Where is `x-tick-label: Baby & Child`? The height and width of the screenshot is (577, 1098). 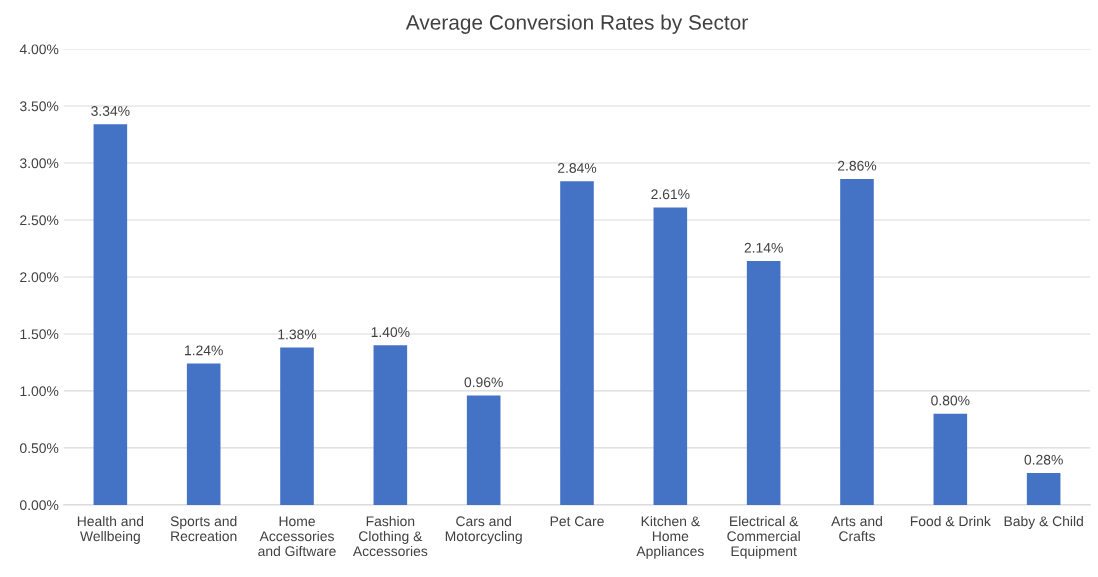 x-tick-label: Baby & Child is located at coordinates (1043, 522).